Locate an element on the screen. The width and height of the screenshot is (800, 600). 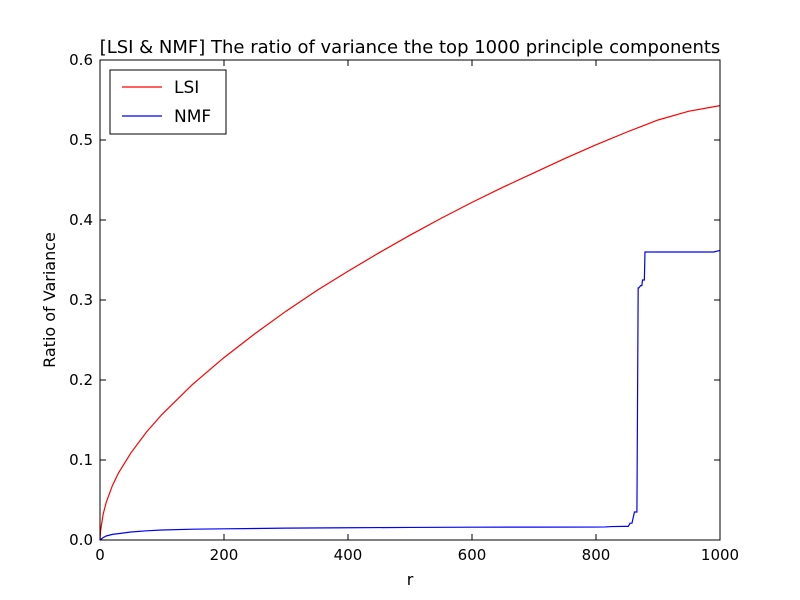
y-tick-label: 0.2 is located at coordinates (81, 380).